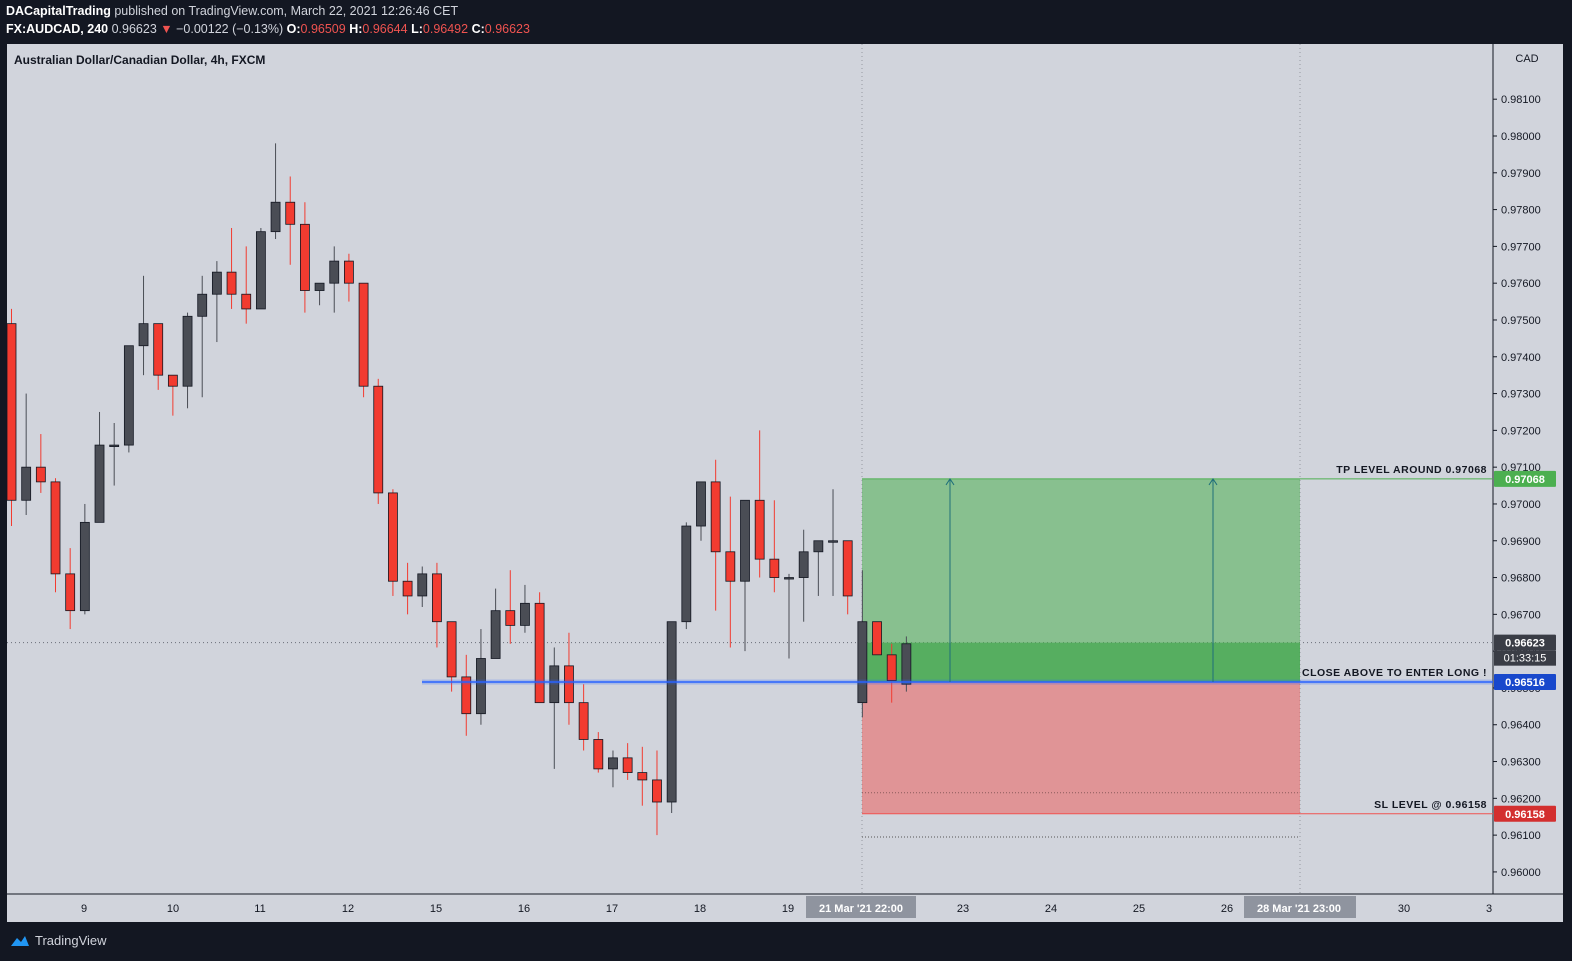 The height and width of the screenshot is (961, 1572). What do you see at coordinates (963, 909) in the screenshot?
I see `x-tick-label: 23` at bounding box center [963, 909].